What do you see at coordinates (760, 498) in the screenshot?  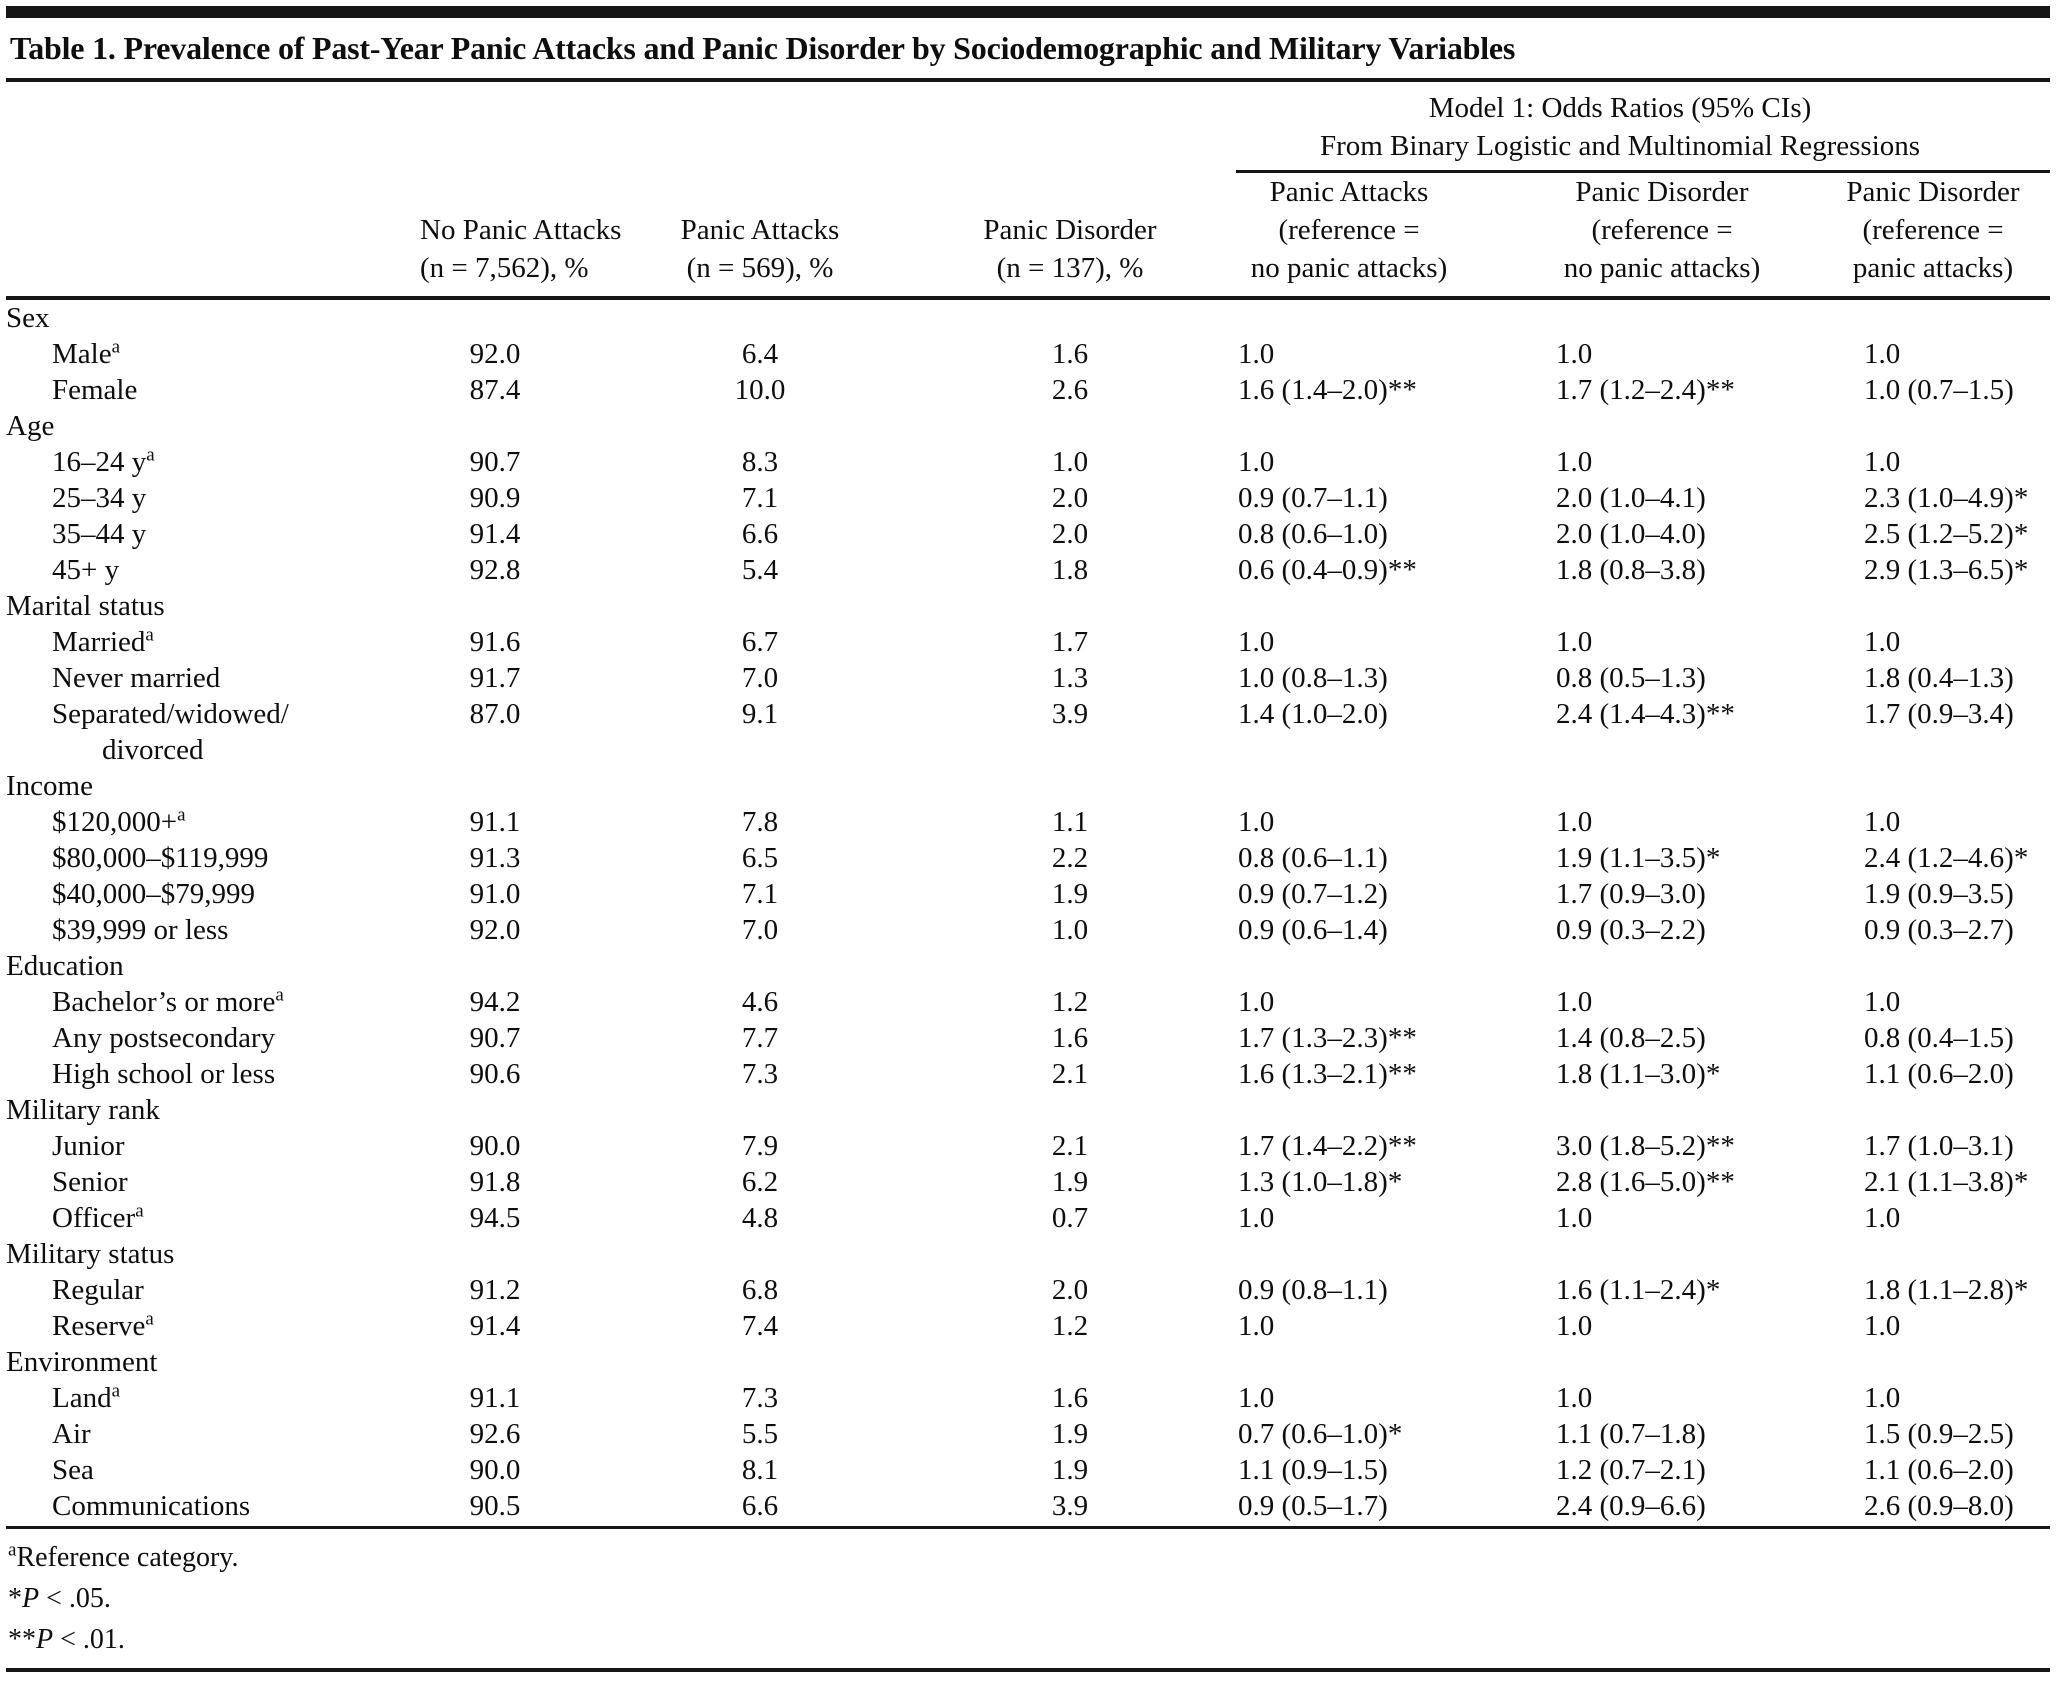 I see `percent-cell: 7.1` at bounding box center [760, 498].